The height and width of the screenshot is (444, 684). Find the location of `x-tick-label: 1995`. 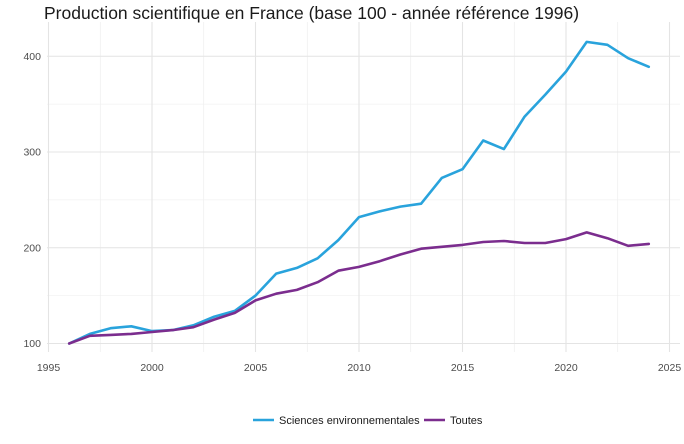

x-tick-label: 1995 is located at coordinates (49, 368).